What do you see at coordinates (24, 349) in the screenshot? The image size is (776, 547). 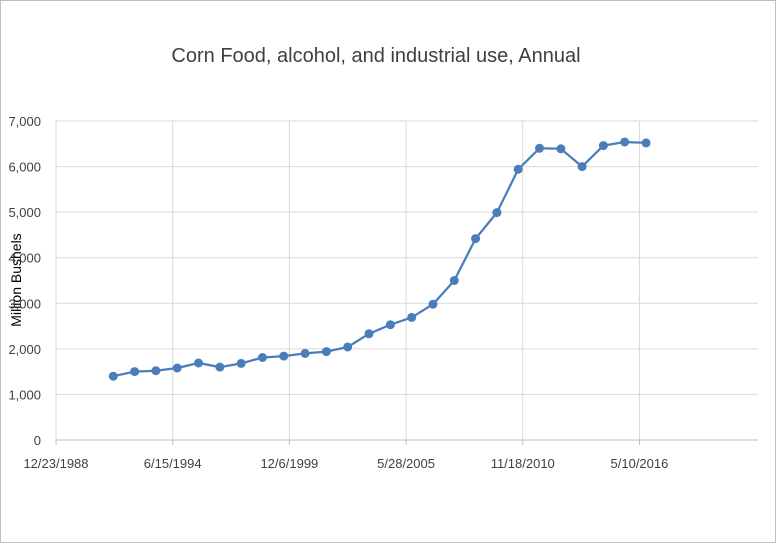 I see `y-tick-label: 2,000` at bounding box center [24, 349].